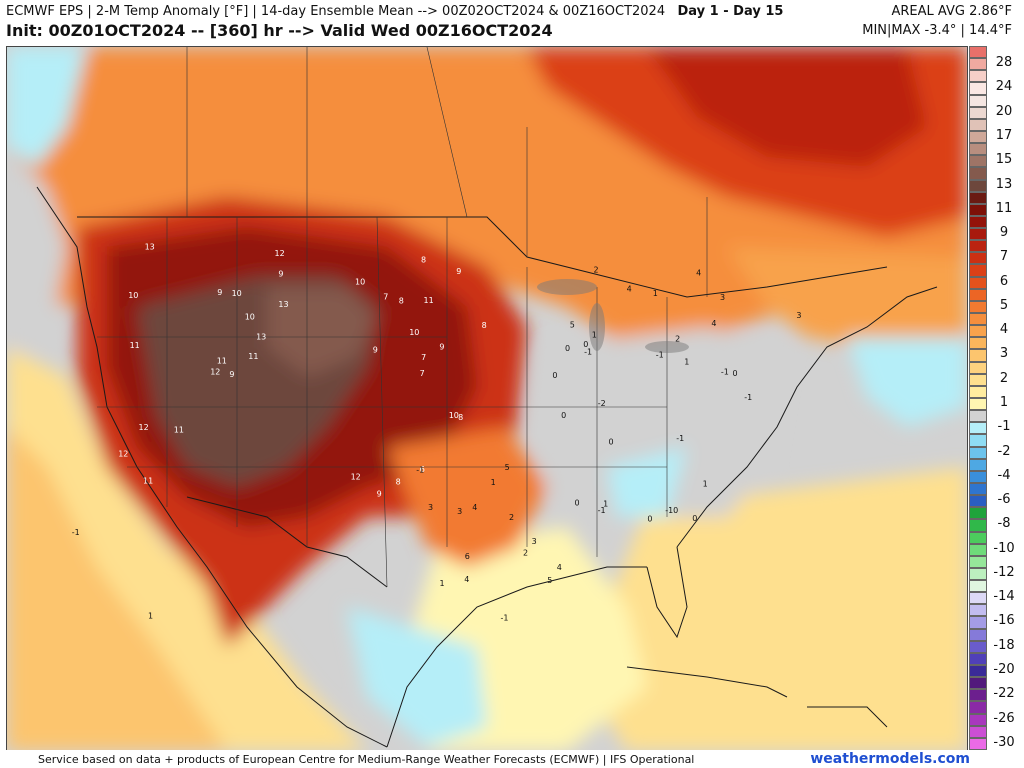  I want to click on florida, so click(667, 592).